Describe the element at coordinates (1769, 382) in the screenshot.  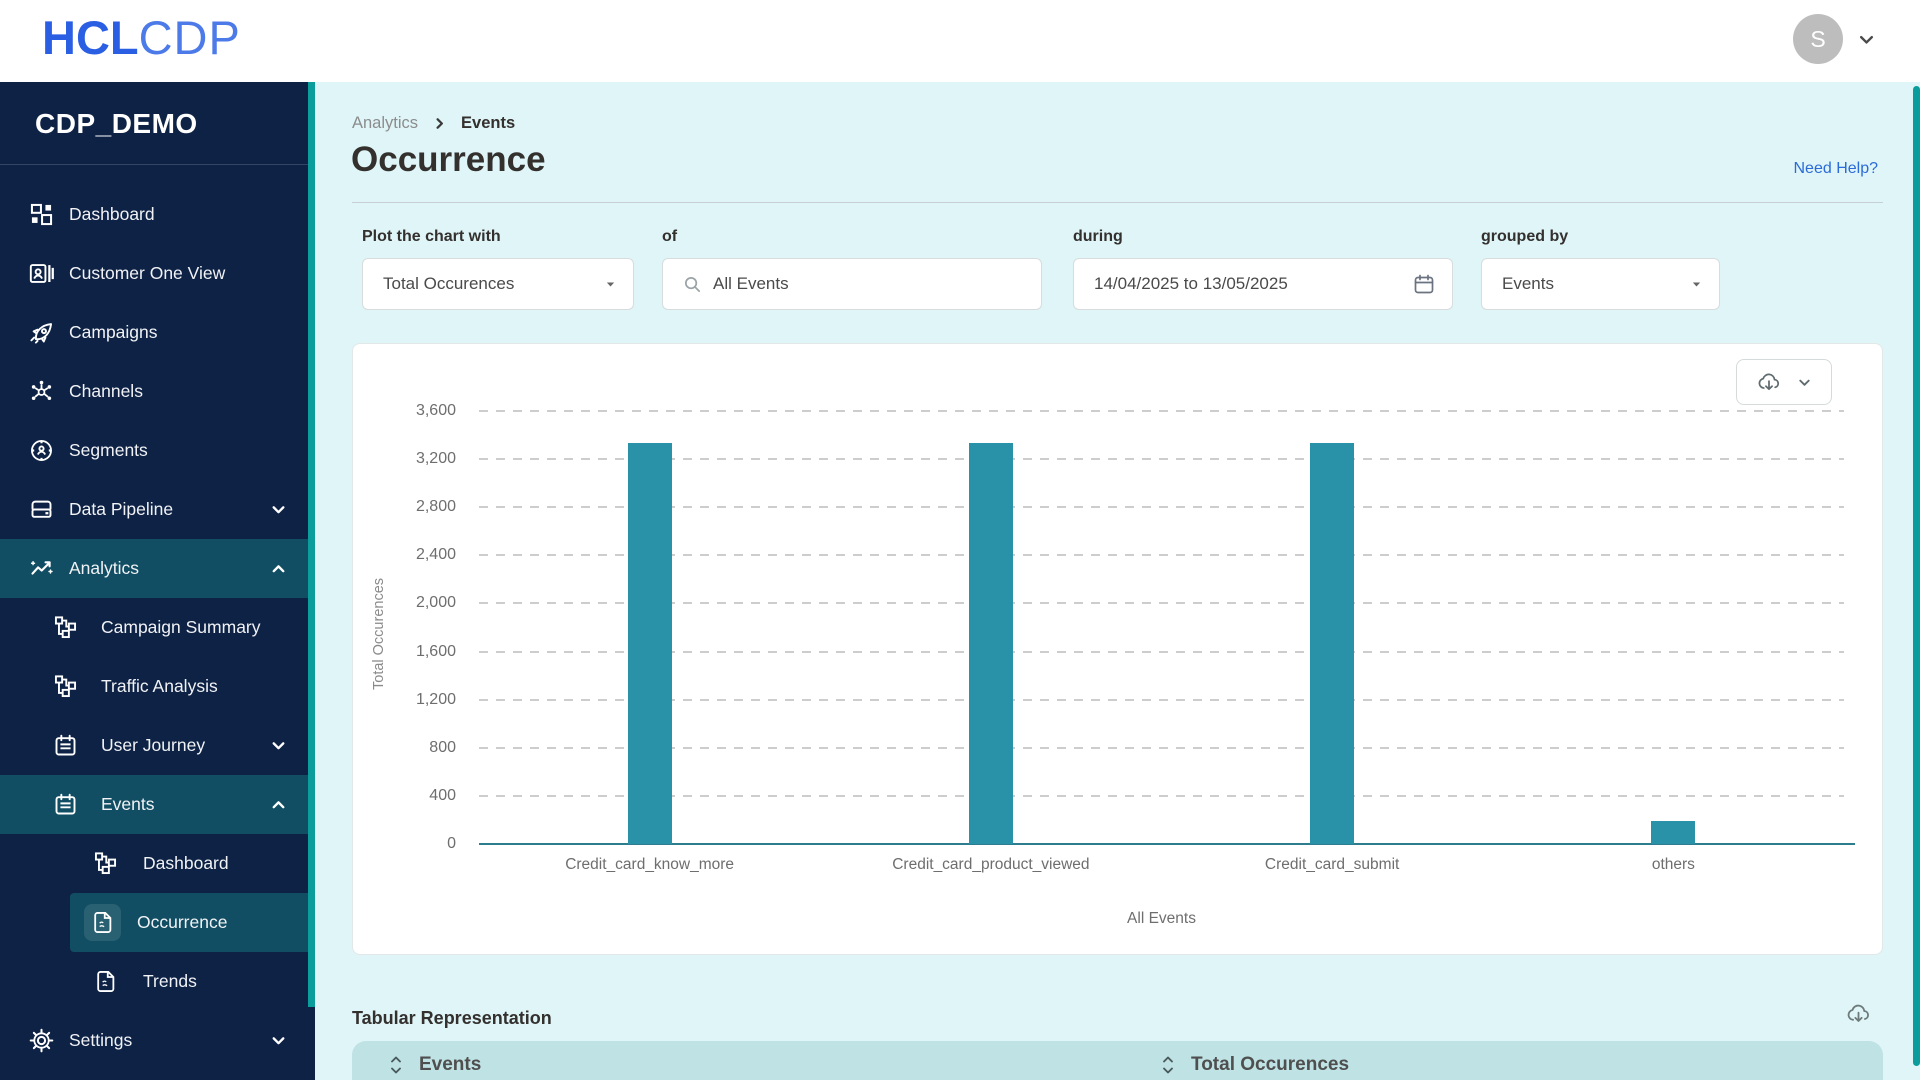
I see `cloud-download-icon` at that location.